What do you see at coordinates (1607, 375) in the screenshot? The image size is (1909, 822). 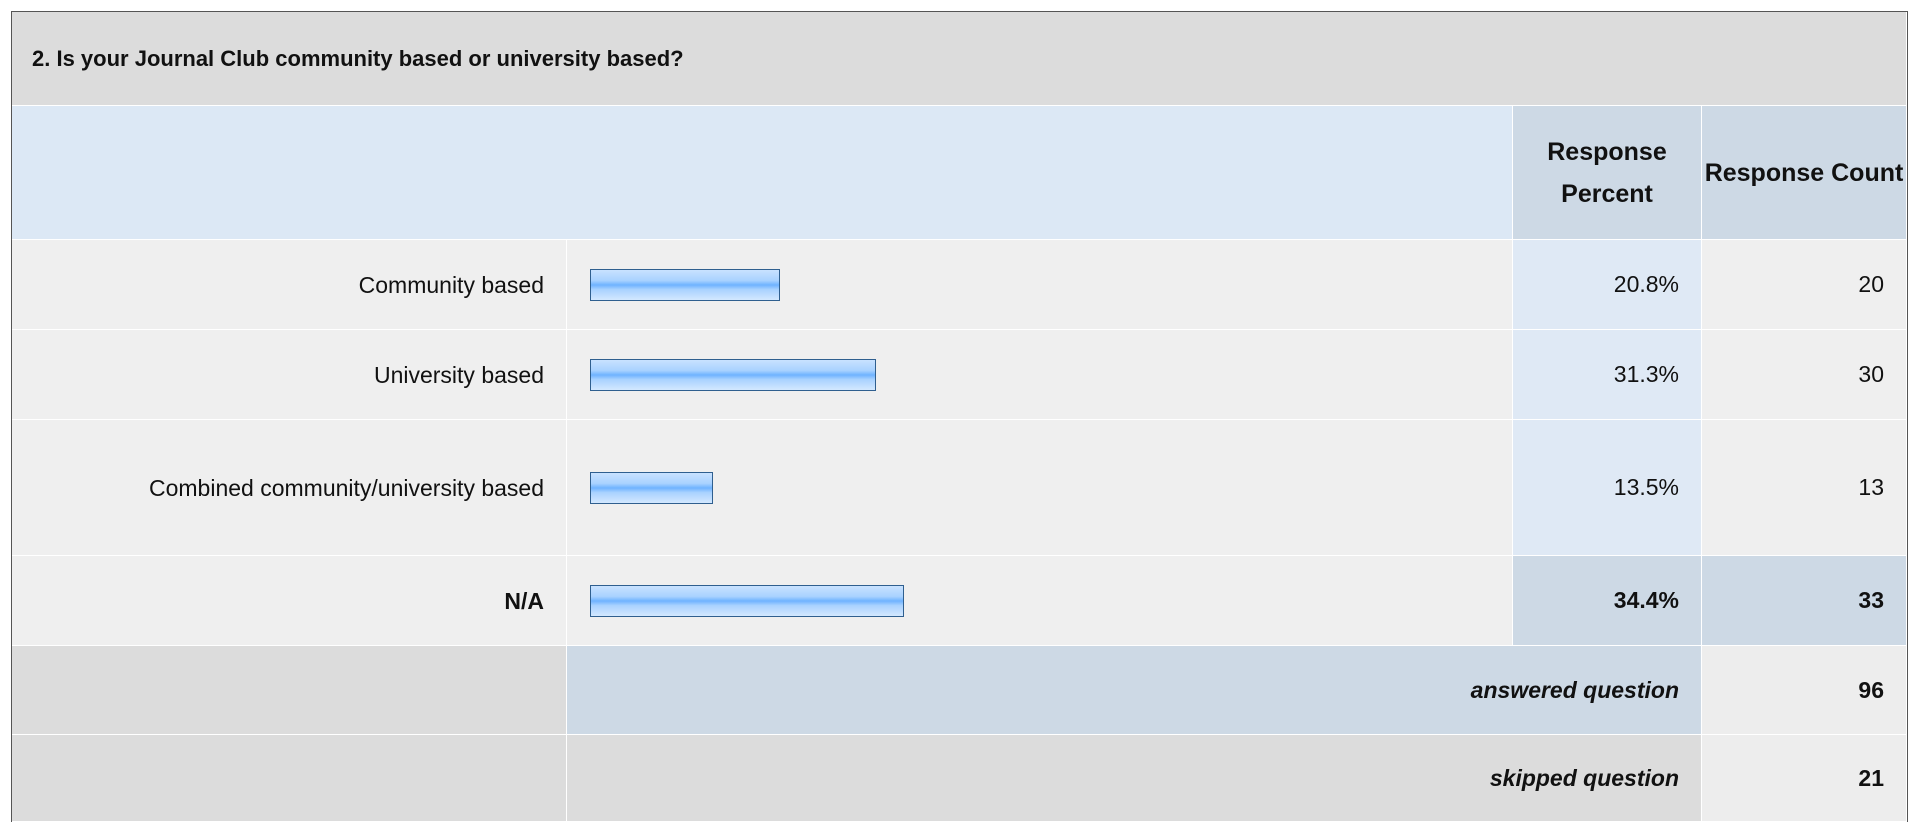 I see `response-percent: 31.3%` at bounding box center [1607, 375].